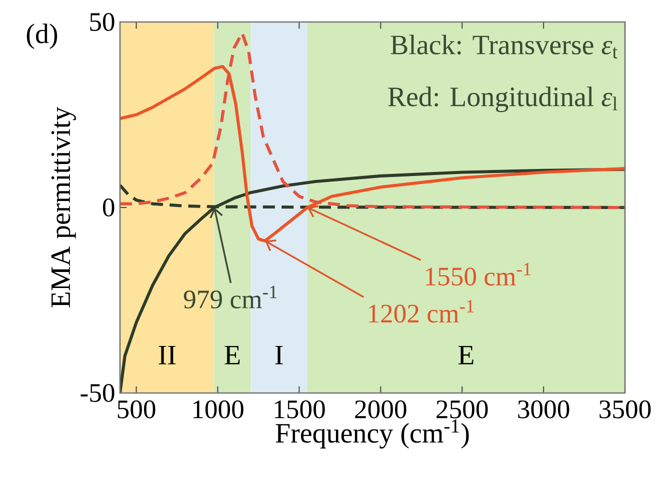 The width and height of the screenshot is (658, 478). Describe the element at coordinates (137, 409) in the screenshot. I see `x-tick-label: 500` at that location.